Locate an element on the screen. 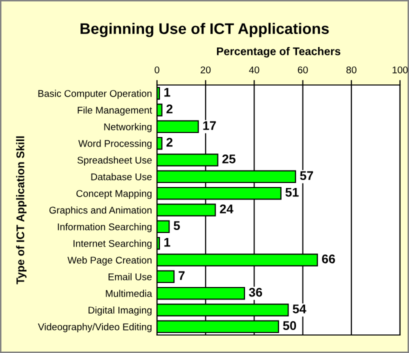 Image resolution: width=409 pixels, height=353 pixels. x-tick-label: 80 is located at coordinates (351, 70).